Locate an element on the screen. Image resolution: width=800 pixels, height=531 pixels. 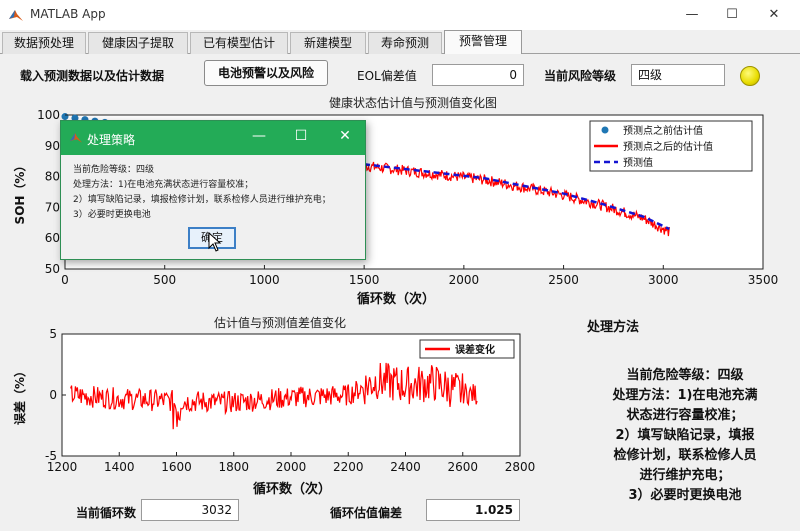
cycle-deviation-field: 1.025 is located at coordinates (473, 510).